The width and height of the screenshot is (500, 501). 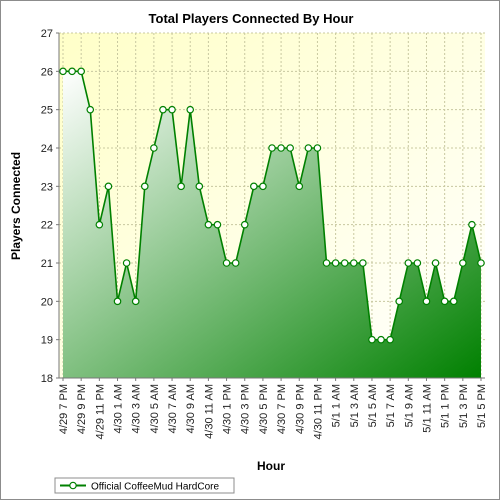 What do you see at coordinates (271, 466) in the screenshot?
I see `x-axis-title: Hour` at bounding box center [271, 466].